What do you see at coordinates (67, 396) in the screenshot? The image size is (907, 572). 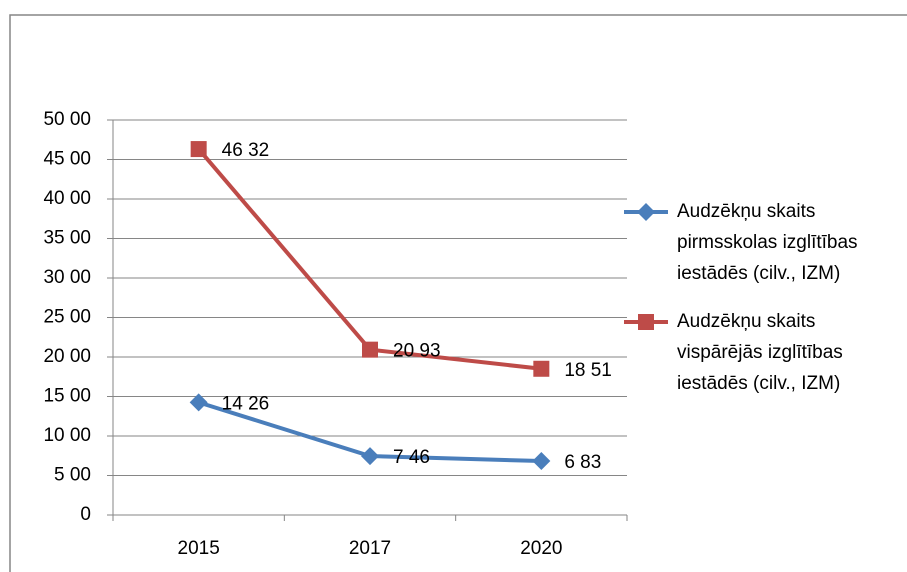 I see `y-tick-label: 15 00` at bounding box center [67, 396].